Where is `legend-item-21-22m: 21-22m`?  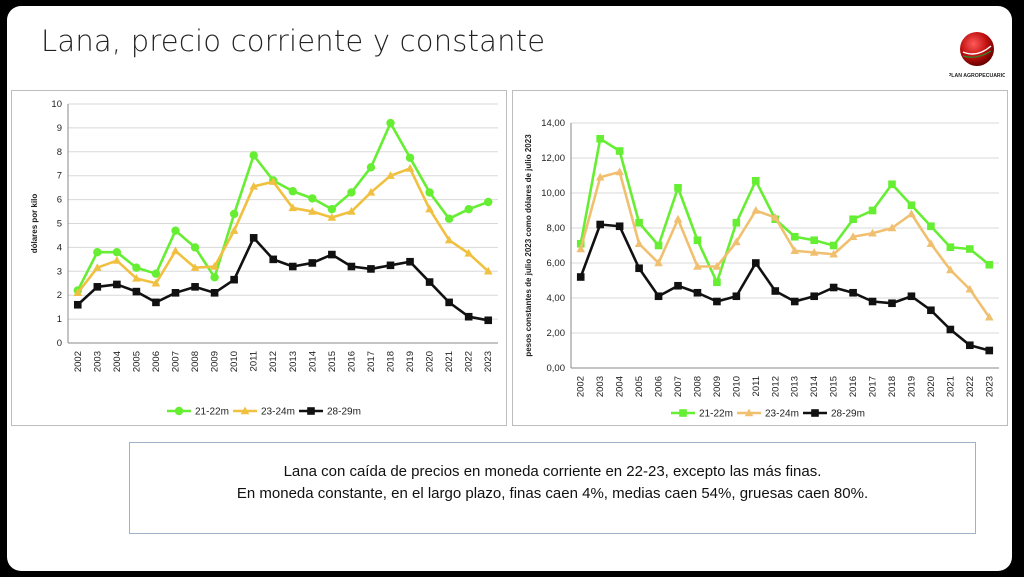 legend-item-21-22m: 21-22m is located at coordinates (198, 412).